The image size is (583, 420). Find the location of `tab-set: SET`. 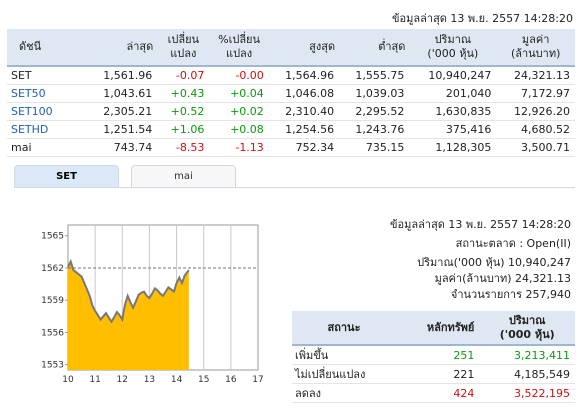

tab-set: SET is located at coordinates (66, 176).